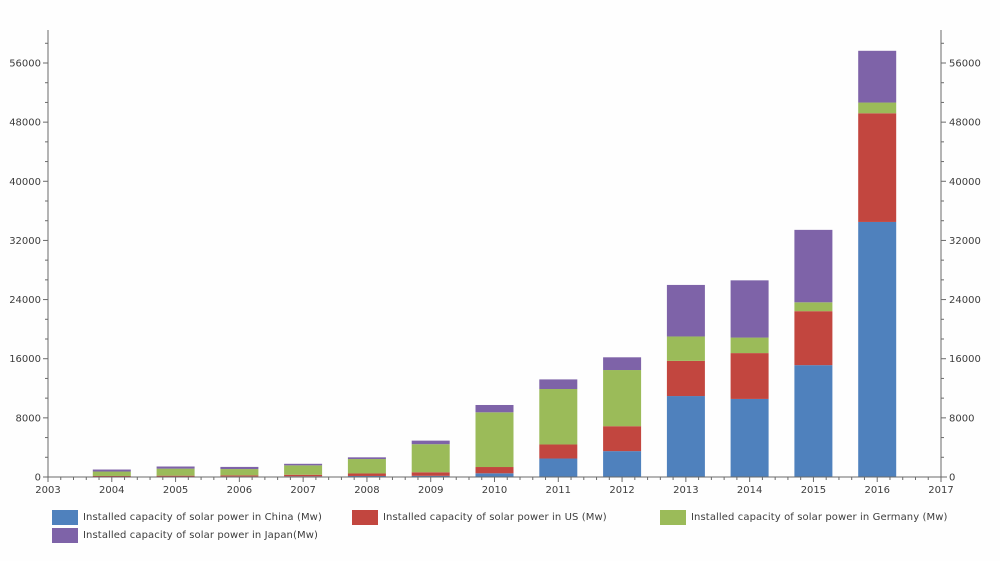 The height and width of the screenshot is (561, 1000). What do you see at coordinates (303, 464) in the screenshot?
I see `bar-2007-series3` at bounding box center [303, 464].